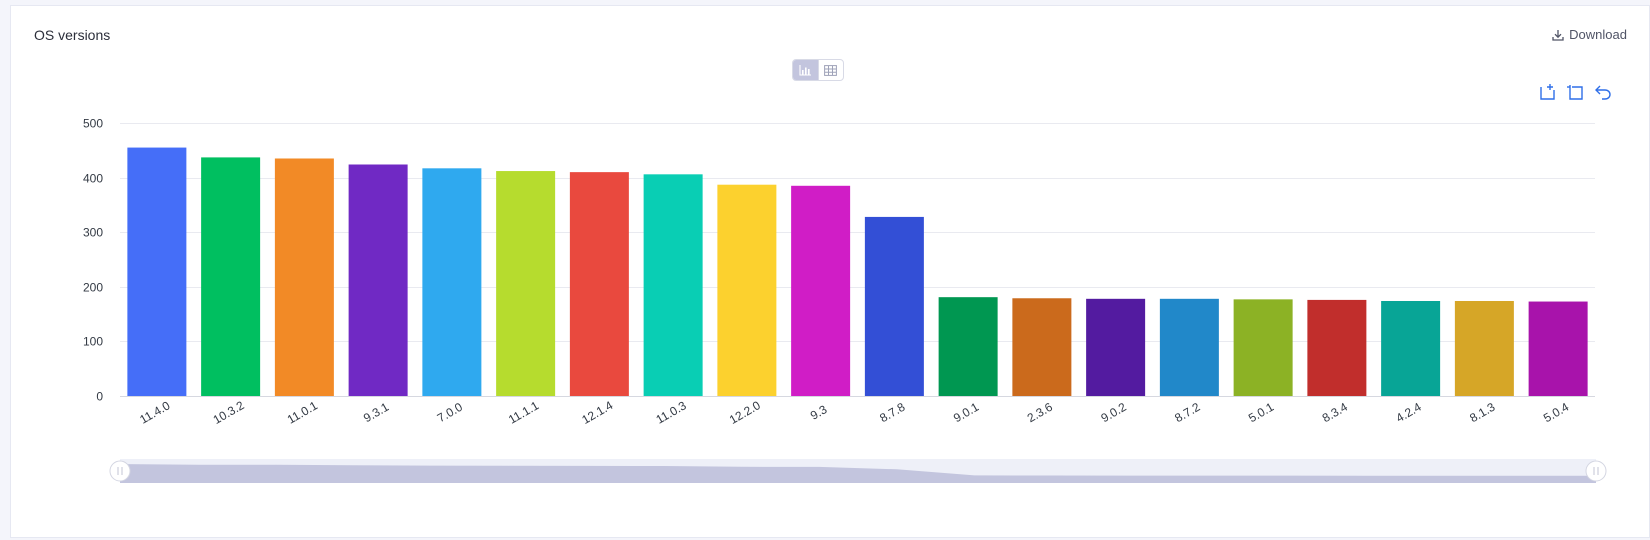  Describe the element at coordinates (93, 179) in the screenshot. I see `y-tick-label: 400` at that location.